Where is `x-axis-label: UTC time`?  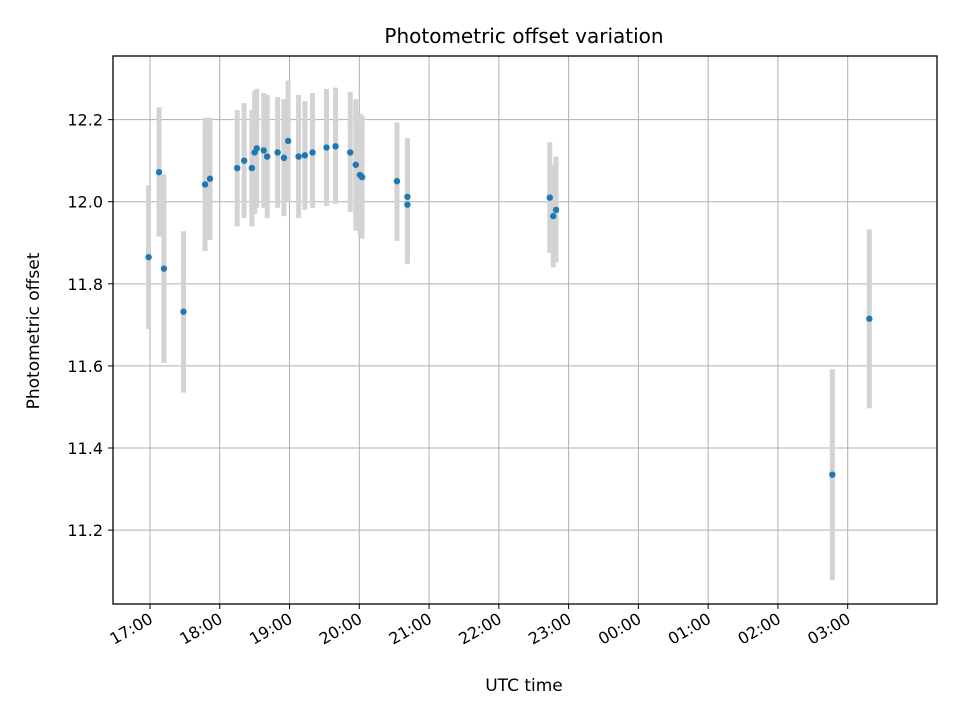 x-axis-label: UTC time is located at coordinates (524, 686).